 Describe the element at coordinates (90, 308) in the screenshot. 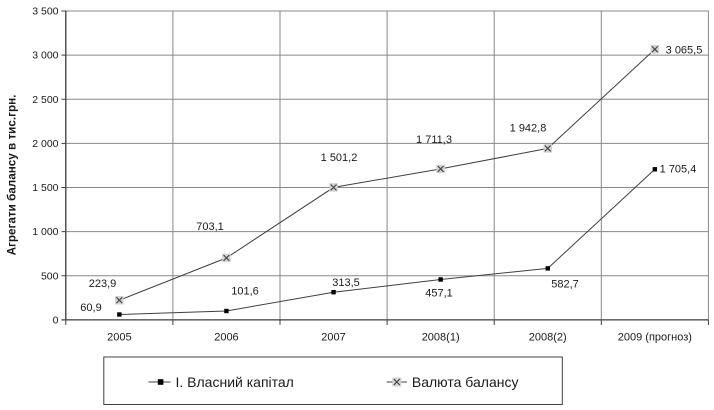

I see `svg-text: 60,9` at that location.